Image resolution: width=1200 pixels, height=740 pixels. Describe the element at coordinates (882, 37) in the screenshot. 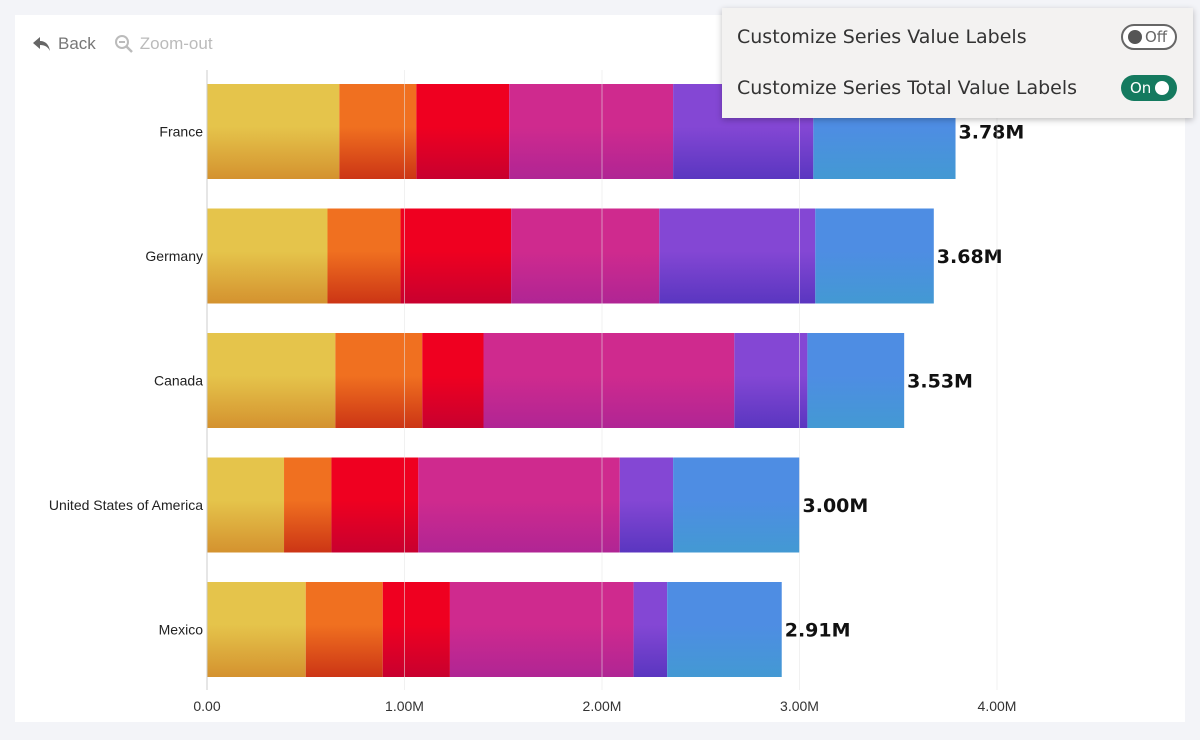

I see `series-value-labels-label: Customize Series Value Labels` at that location.